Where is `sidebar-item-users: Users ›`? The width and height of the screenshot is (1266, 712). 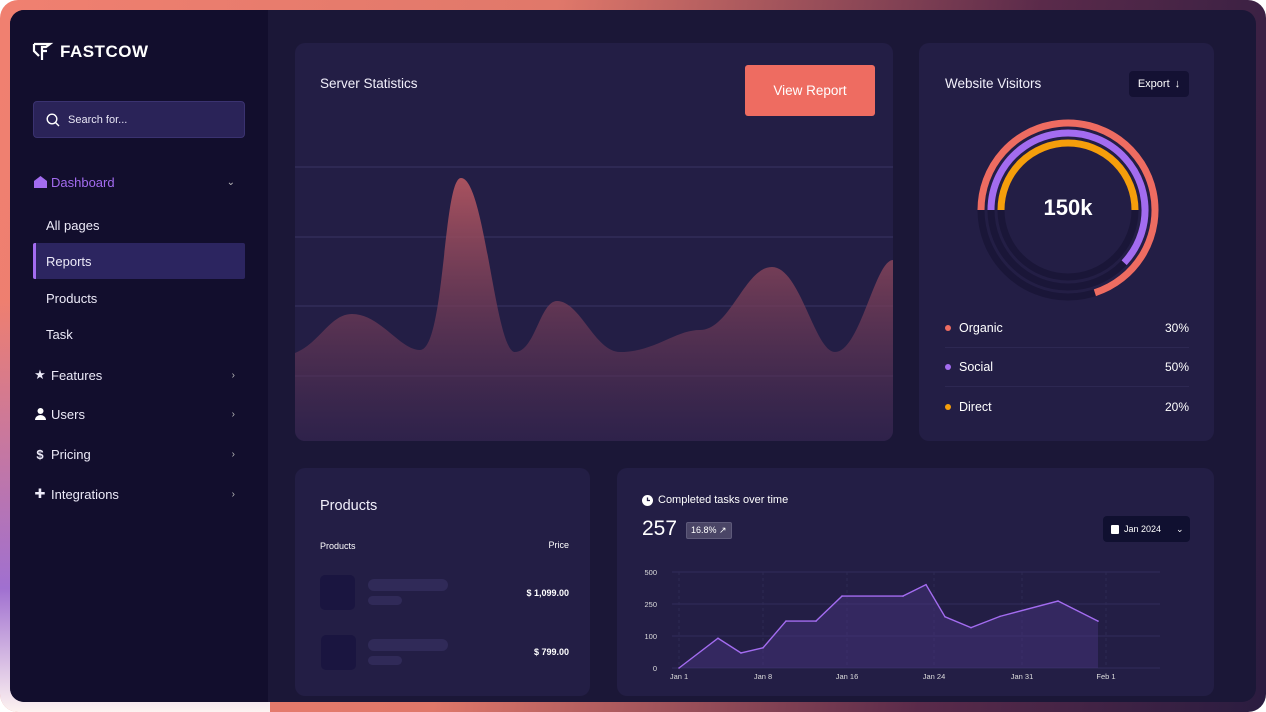
sidebar-item-users: Users › is located at coordinates (139, 414).